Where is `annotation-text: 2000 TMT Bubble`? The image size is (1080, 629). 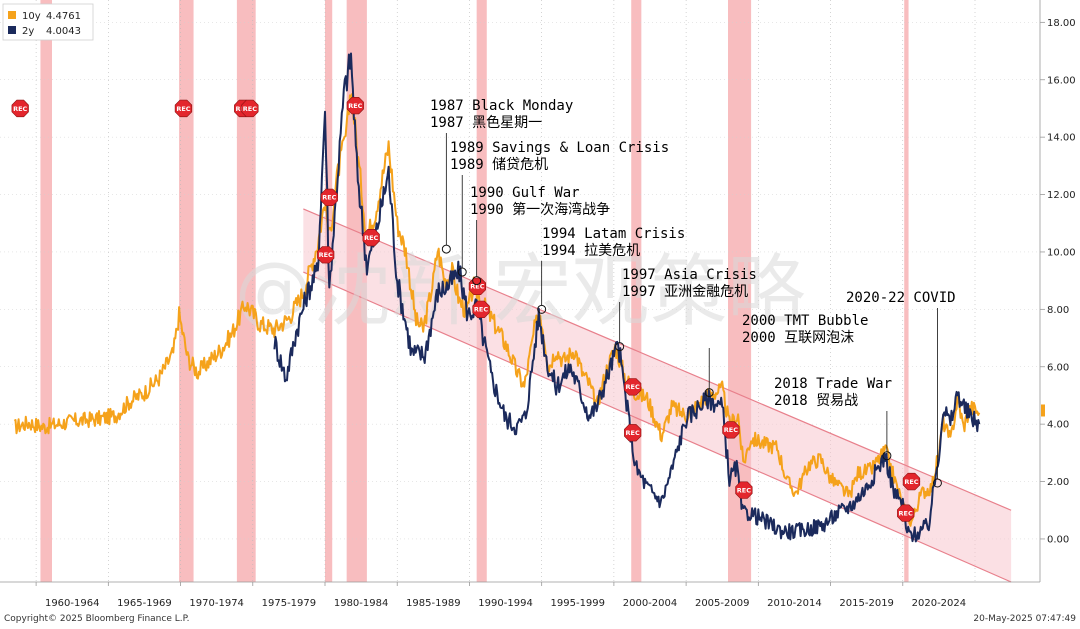
annotation-text: 2000 TMT Bubble is located at coordinates (805, 321).